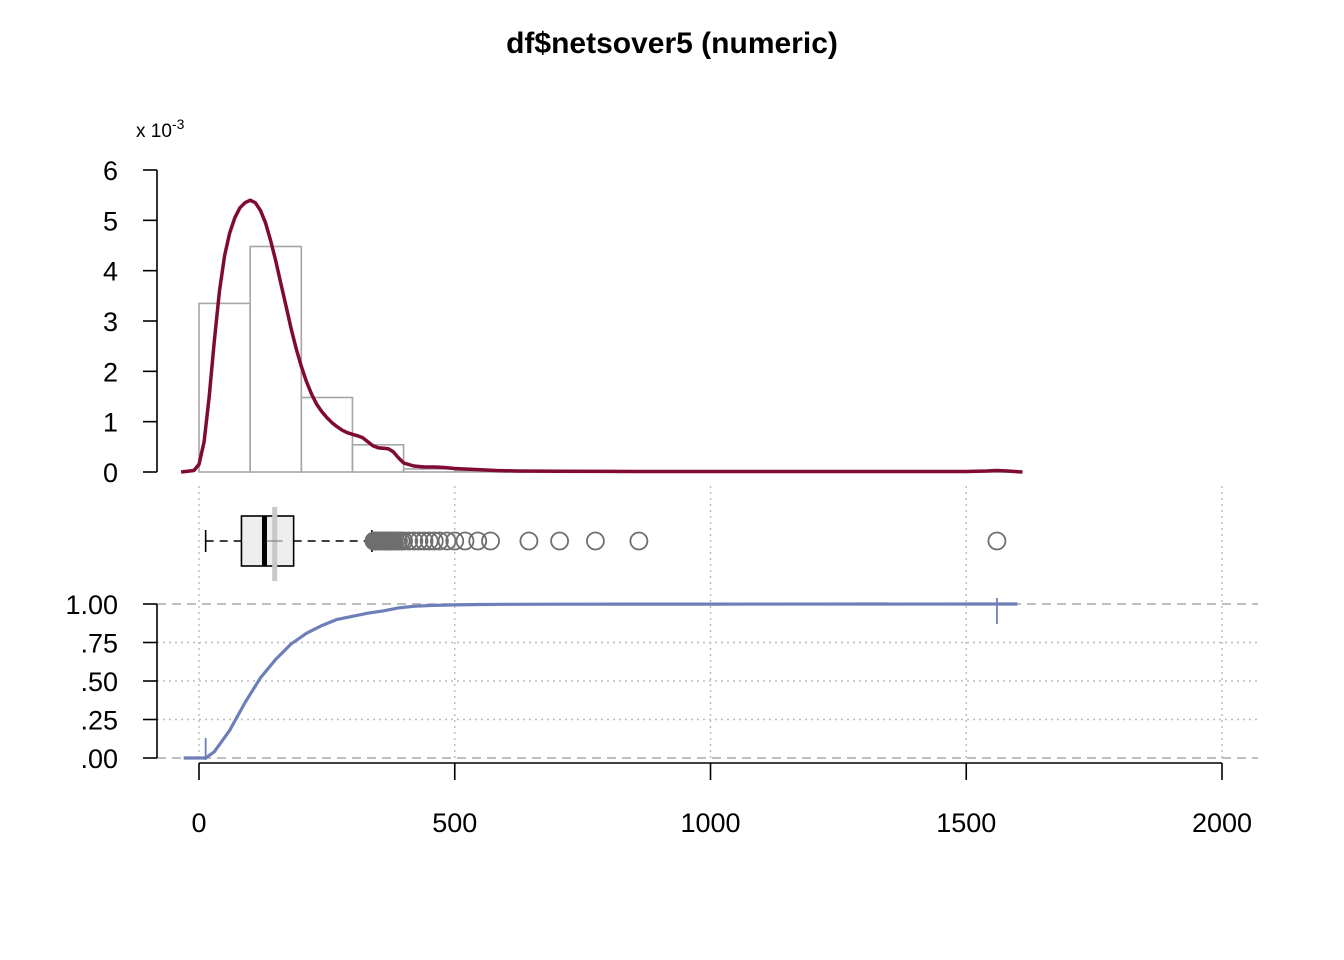 The width and height of the screenshot is (1344, 960). Describe the element at coordinates (110, 423) in the screenshot. I see `histogram-y-tick-label: 1` at that location.